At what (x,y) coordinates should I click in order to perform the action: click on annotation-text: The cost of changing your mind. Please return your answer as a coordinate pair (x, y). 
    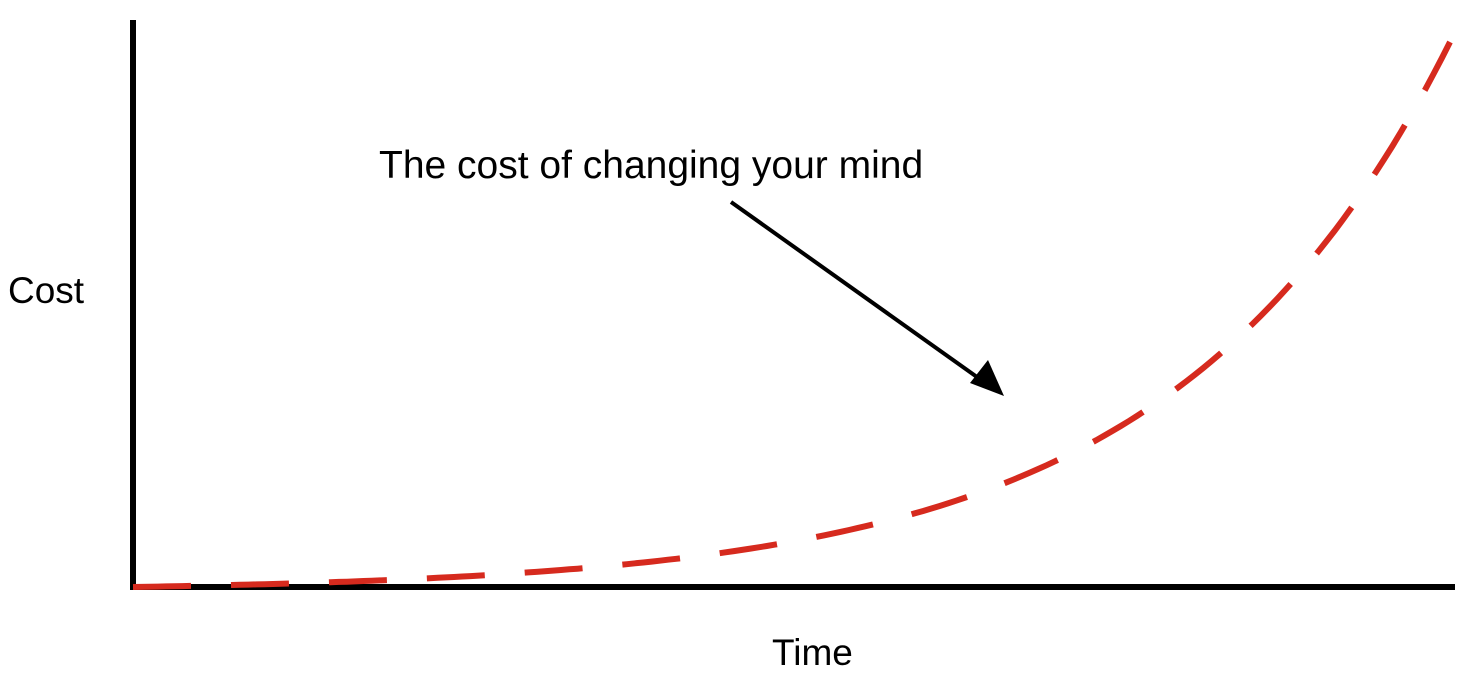
    Looking at the image, I should click on (651, 165).